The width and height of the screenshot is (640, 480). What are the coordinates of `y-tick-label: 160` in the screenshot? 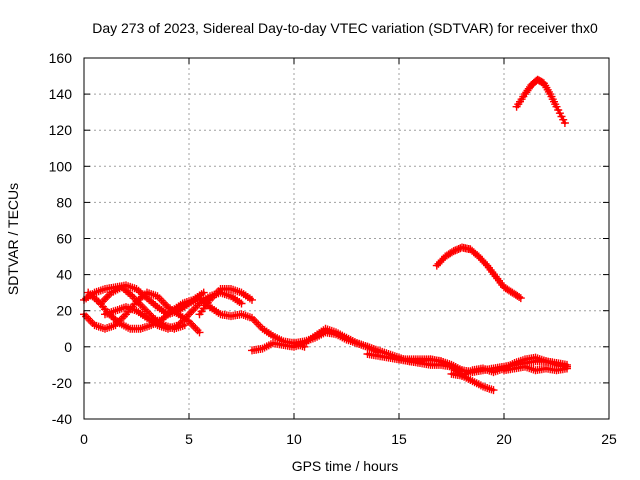 It's located at (61, 58).